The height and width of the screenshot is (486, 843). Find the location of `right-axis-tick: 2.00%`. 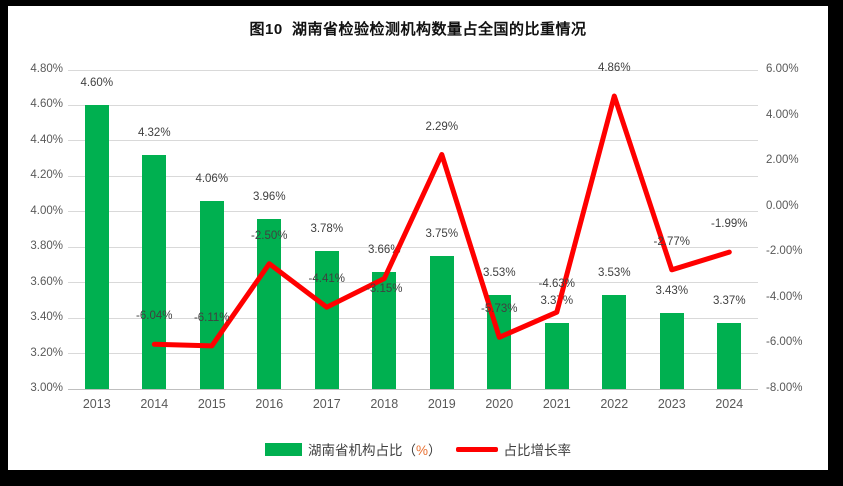

right-axis-tick: 2.00% is located at coordinates (782, 160).